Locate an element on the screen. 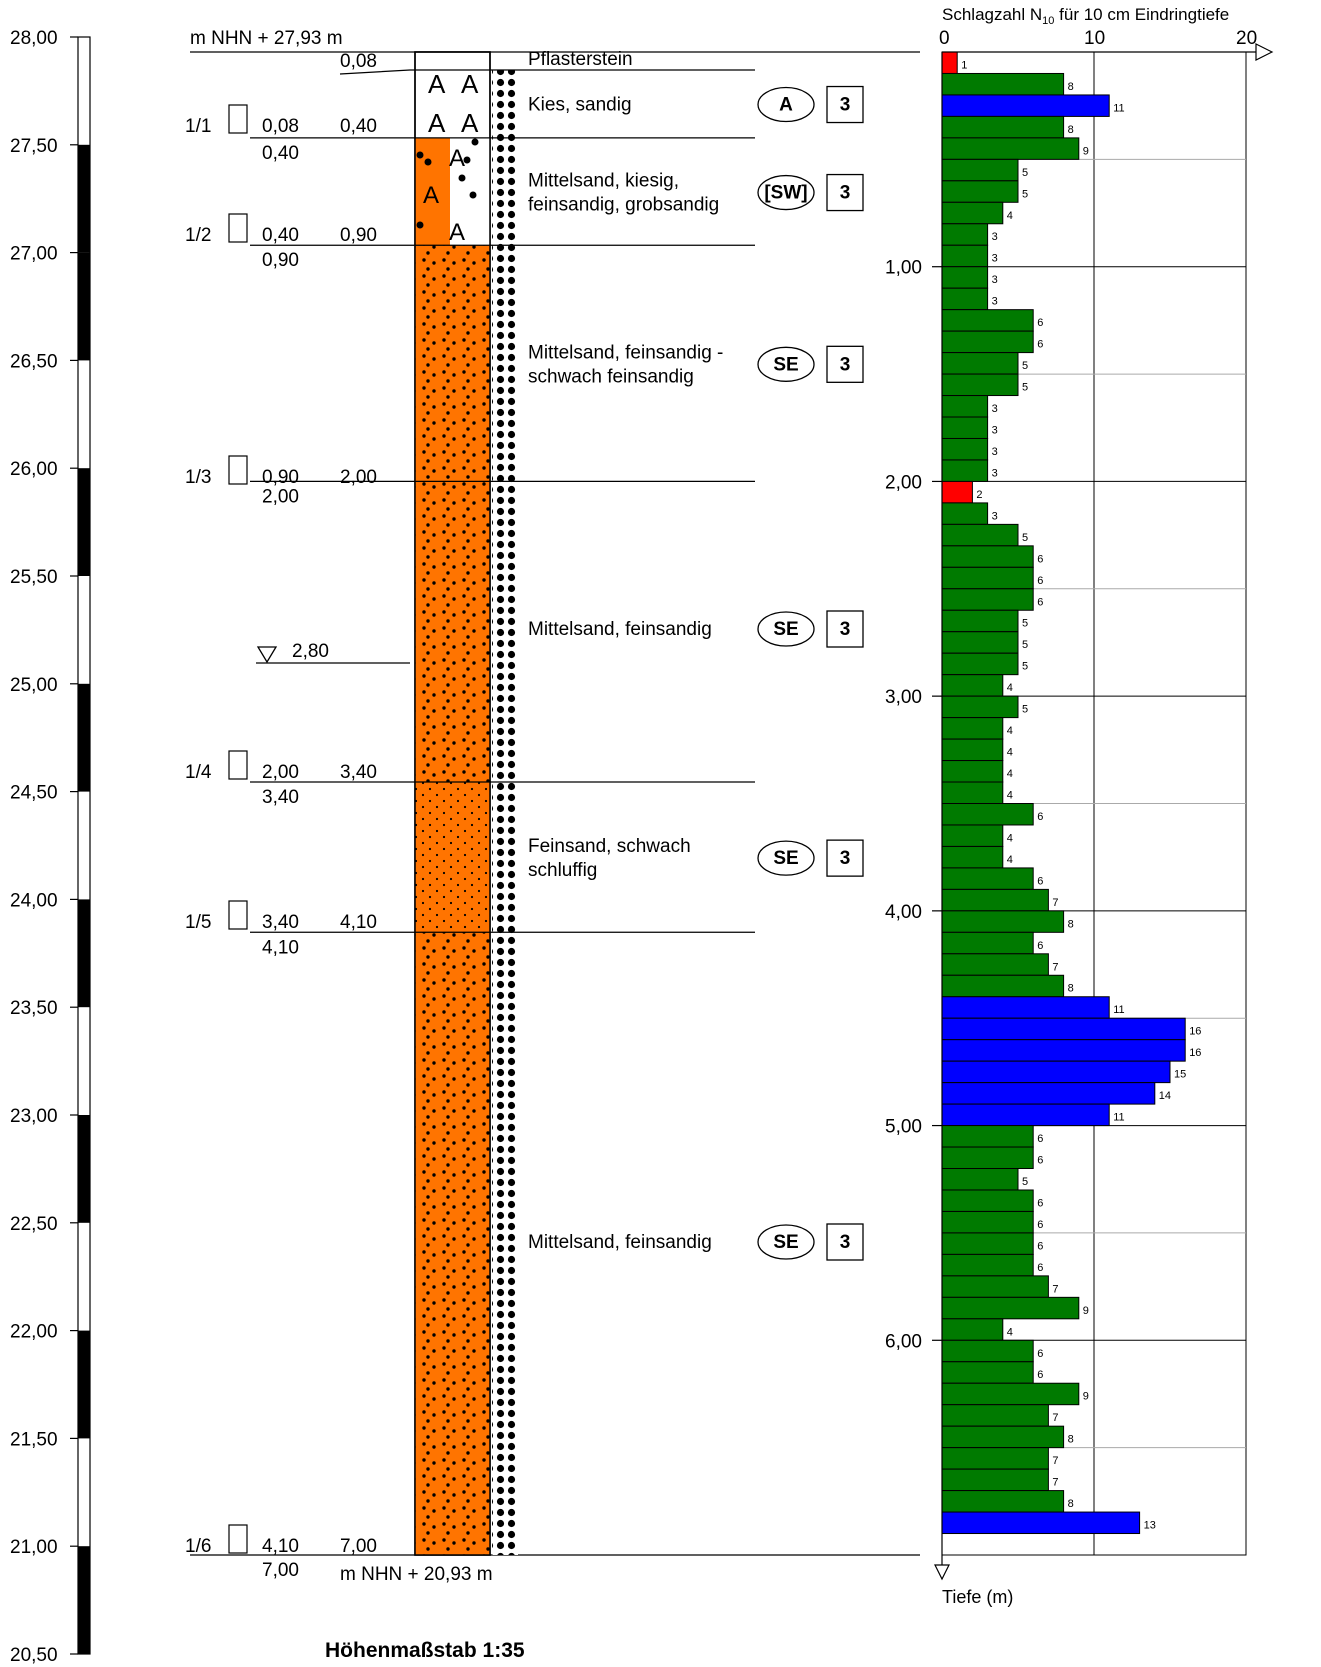  layer-description: schwach feinsandig is located at coordinates (611, 376).